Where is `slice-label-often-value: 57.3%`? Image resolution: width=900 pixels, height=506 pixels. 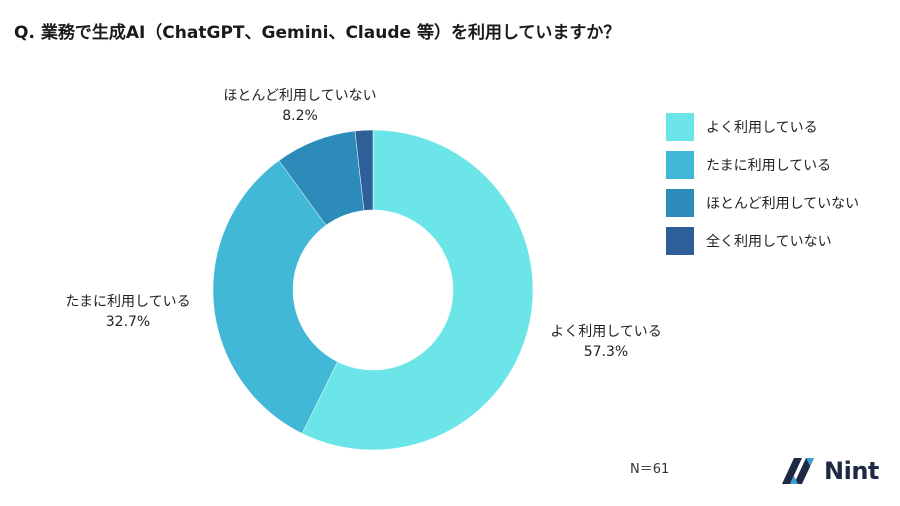
slice-label-often-value: 57.3% is located at coordinates (606, 352).